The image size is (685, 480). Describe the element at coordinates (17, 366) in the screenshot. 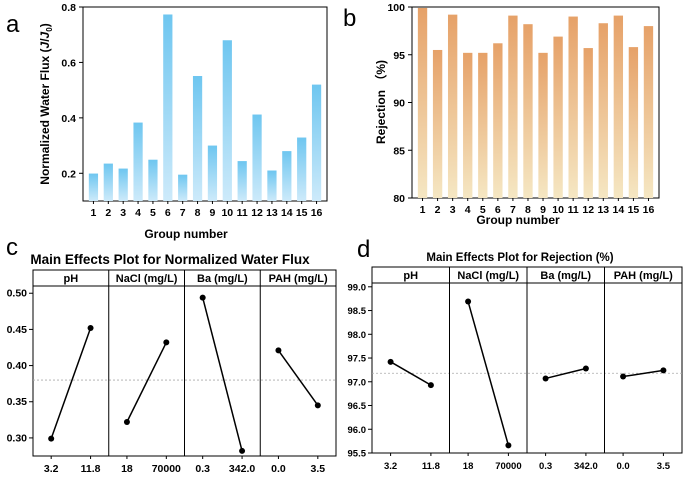

I see `chart-c-ytick-label: 0.40` at that location.